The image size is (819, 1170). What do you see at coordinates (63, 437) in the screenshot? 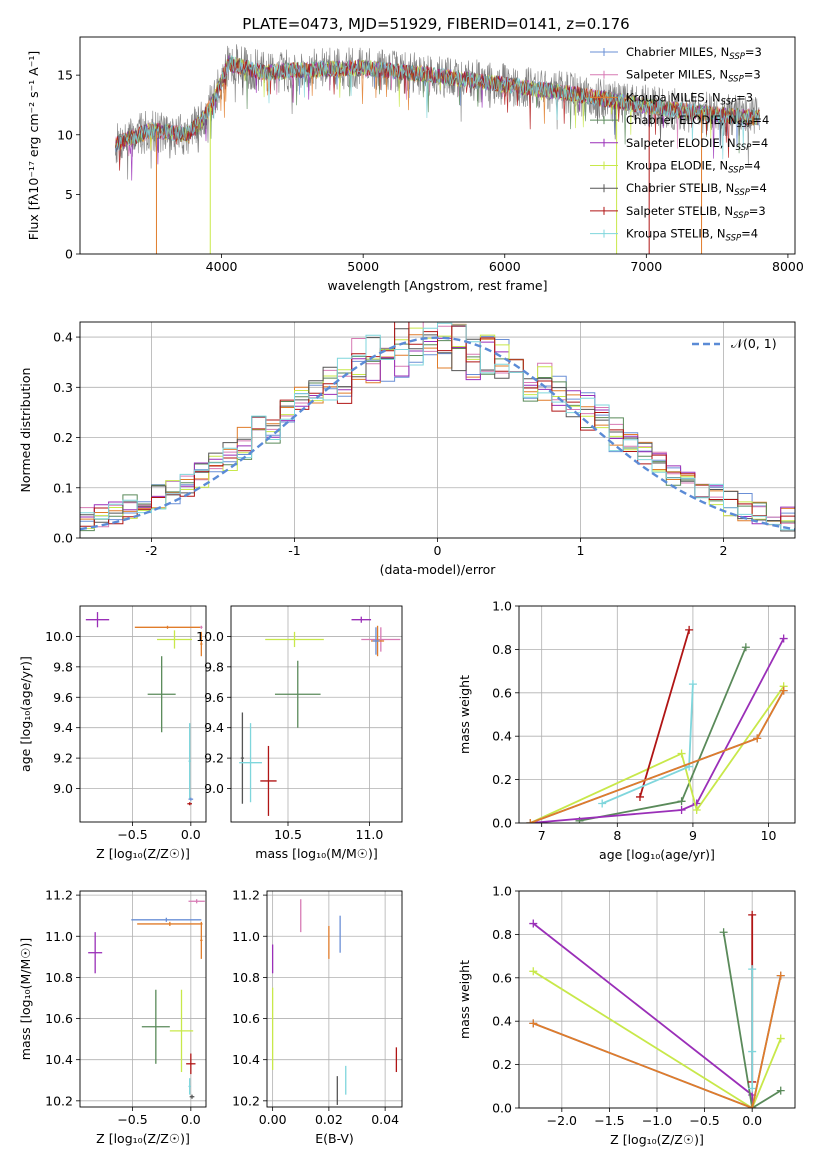
I see `residual_hist-ytick-label: 0.2` at bounding box center [63, 437].